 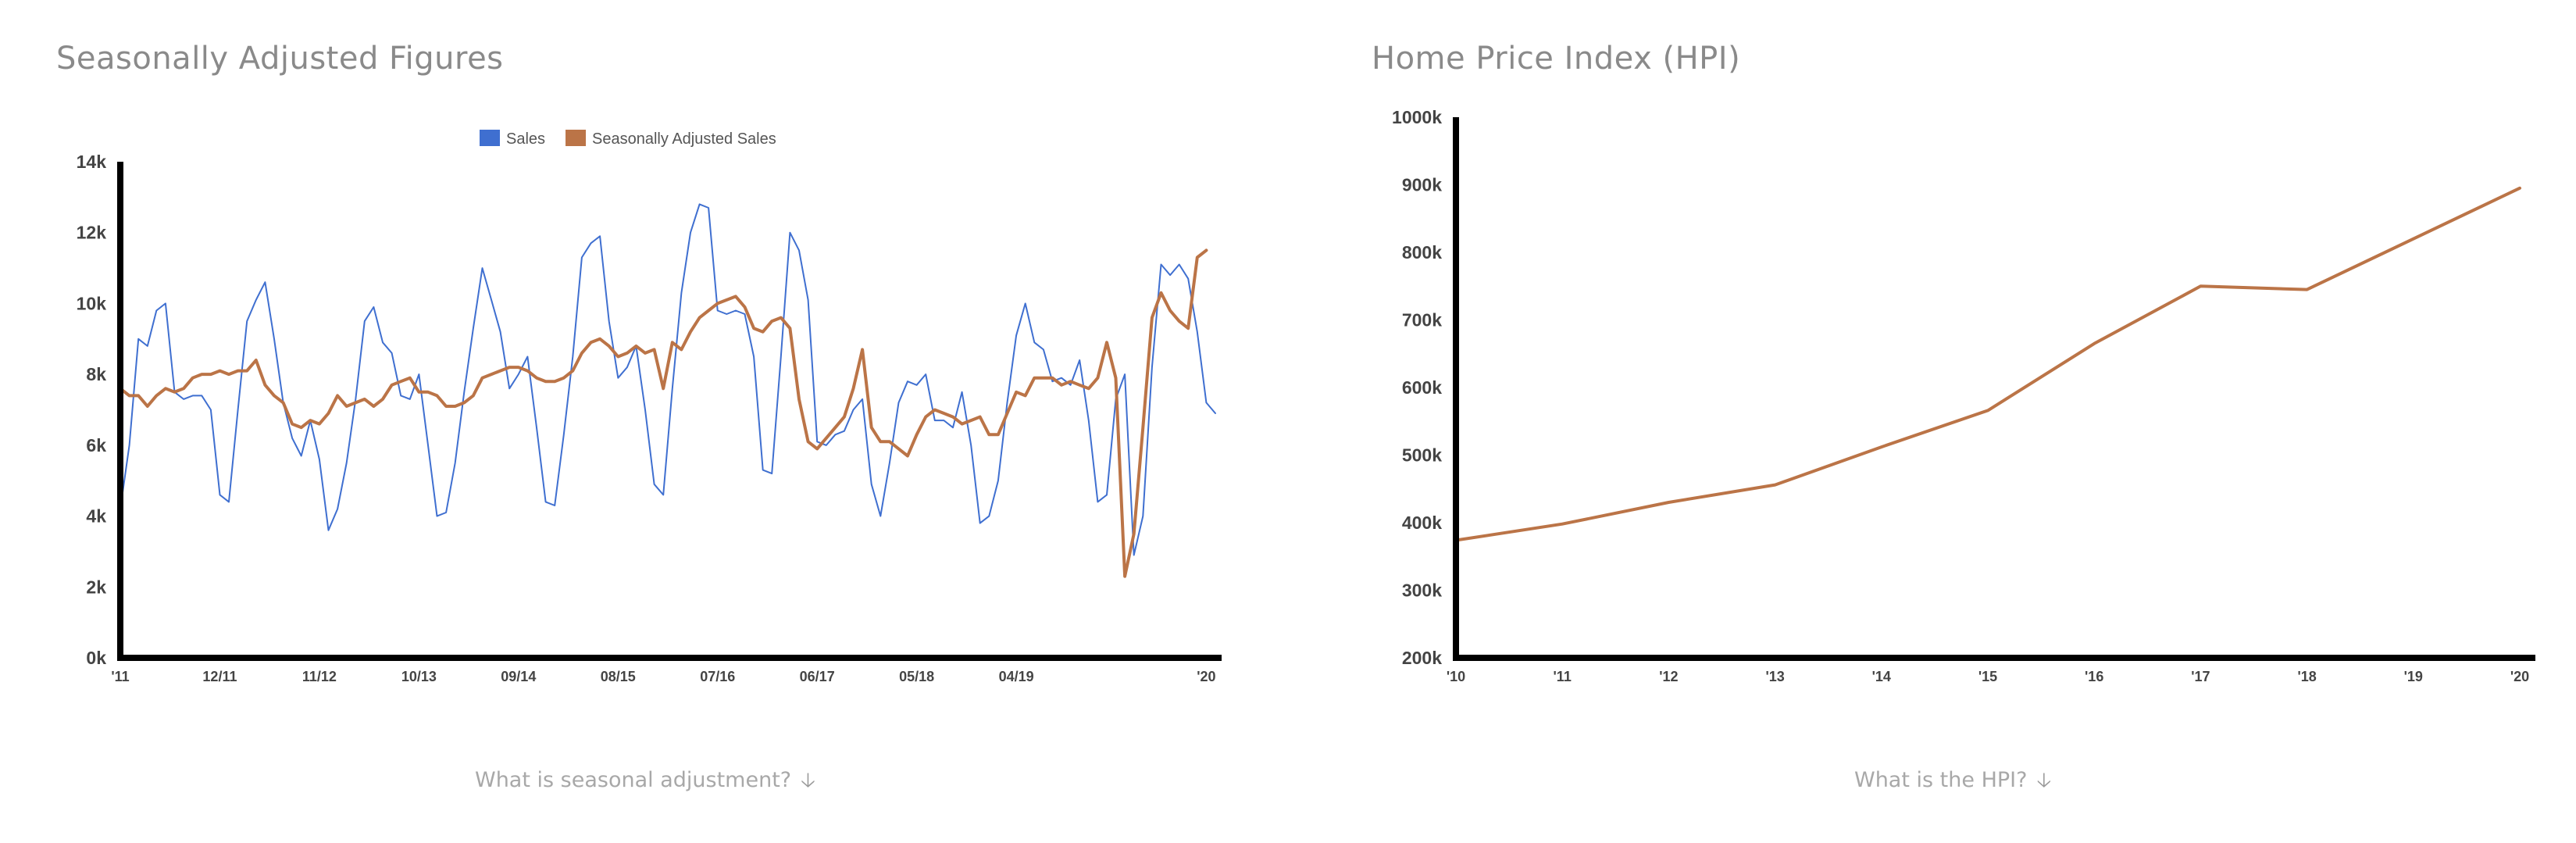 What do you see at coordinates (2200, 676) in the screenshot?
I see `x-tick-label: '17` at bounding box center [2200, 676].